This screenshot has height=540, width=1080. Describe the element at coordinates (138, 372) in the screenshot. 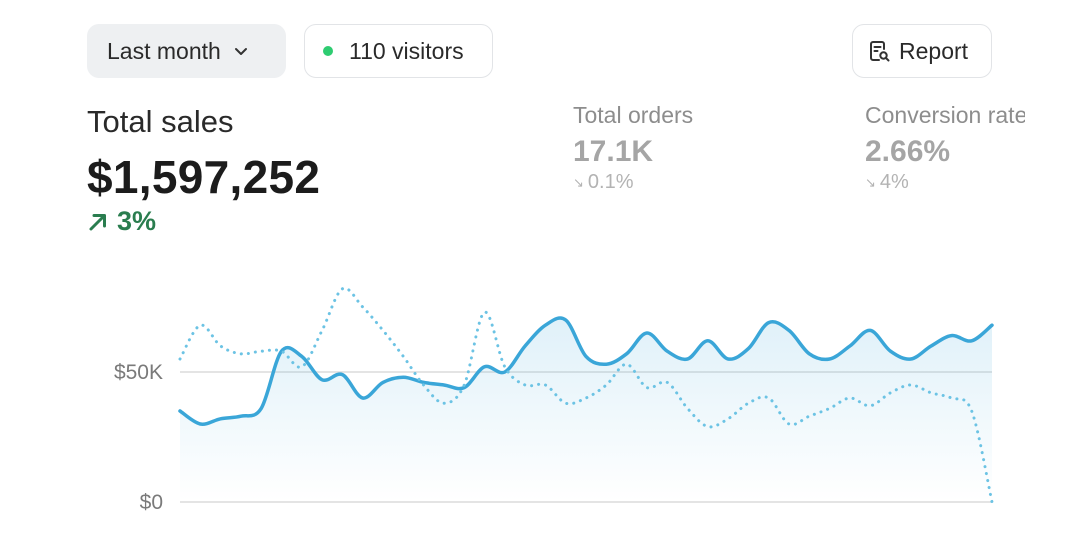

I see `y-tick-label: $50K` at that location.